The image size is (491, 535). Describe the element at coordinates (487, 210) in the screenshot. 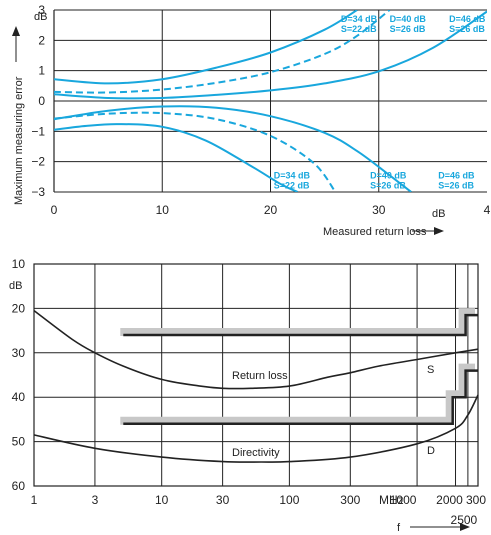

I see `error-chart-x-tick-label: 4` at that location.